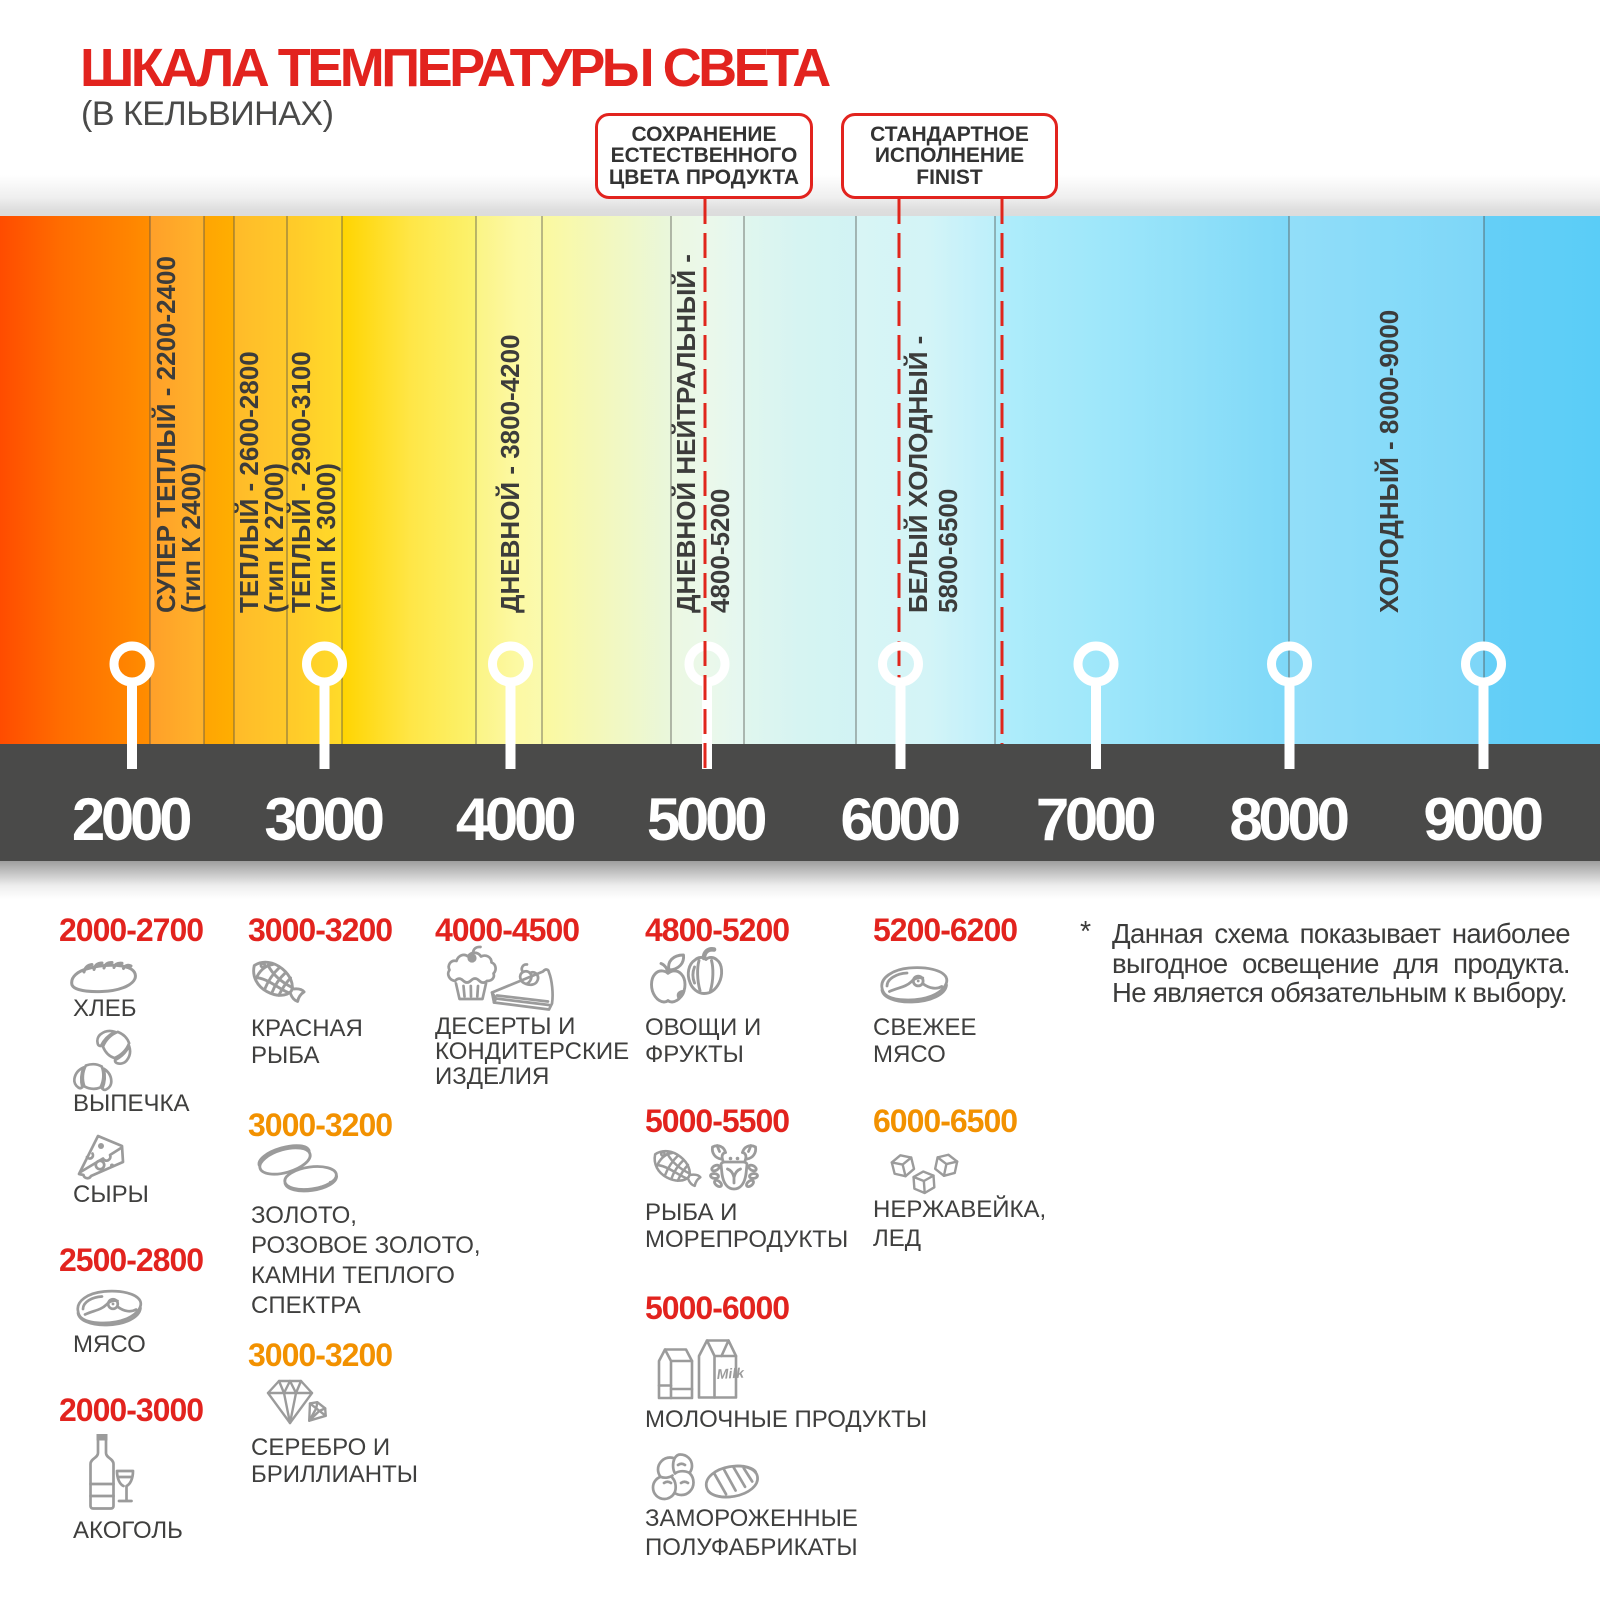 Image resolution: width=1600 pixels, height=1600 pixels. Describe the element at coordinates (1095, 819) in the screenshot. I see `svg-text: 7000` at that location.